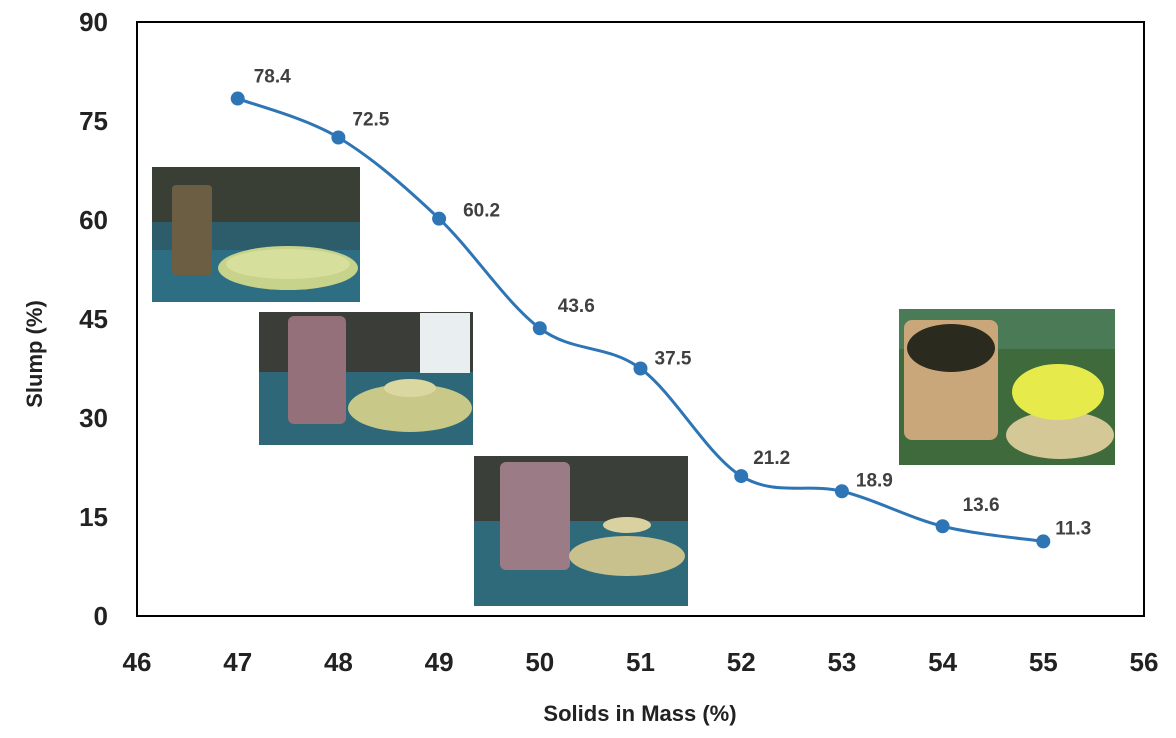 This screenshot has height=738, width=1176. I want to click on x-axis-ticks: 46 47 48 49 50 51 52 53 54 55 56, so click(641, 662).